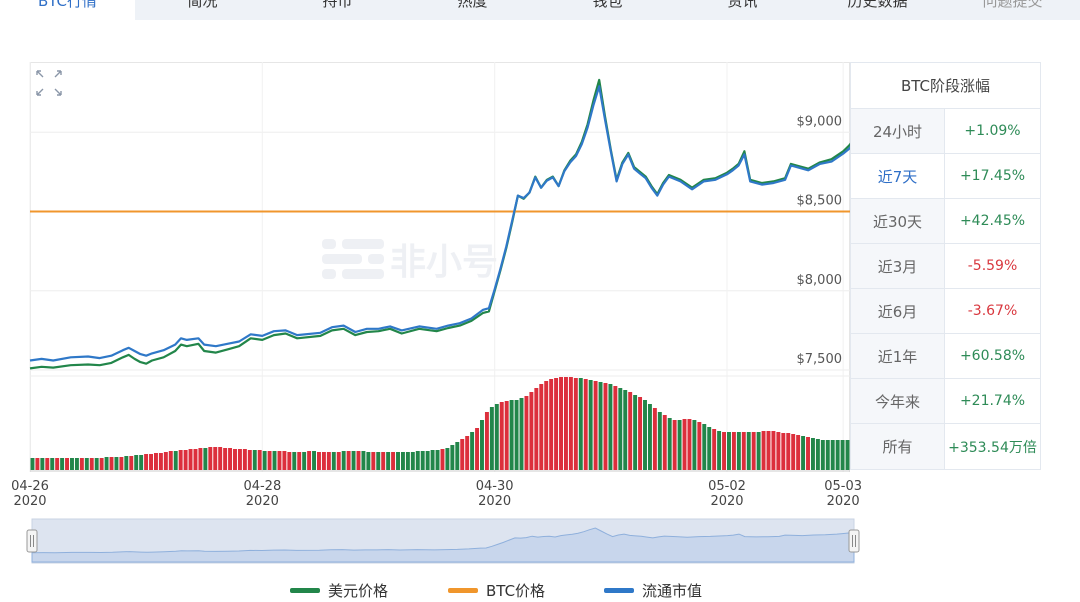 The width and height of the screenshot is (1080, 602). I want to click on legend-label: BTC价格, so click(516, 591).